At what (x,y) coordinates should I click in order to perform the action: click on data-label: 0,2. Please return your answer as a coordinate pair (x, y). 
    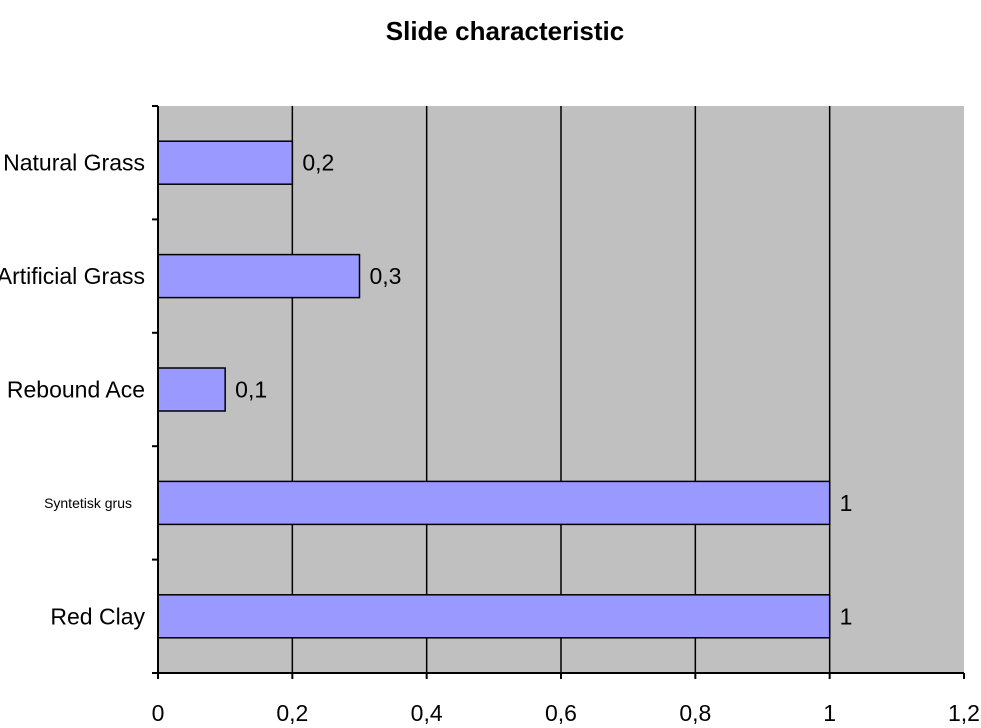
    Looking at the image, I should click on (318, 163).